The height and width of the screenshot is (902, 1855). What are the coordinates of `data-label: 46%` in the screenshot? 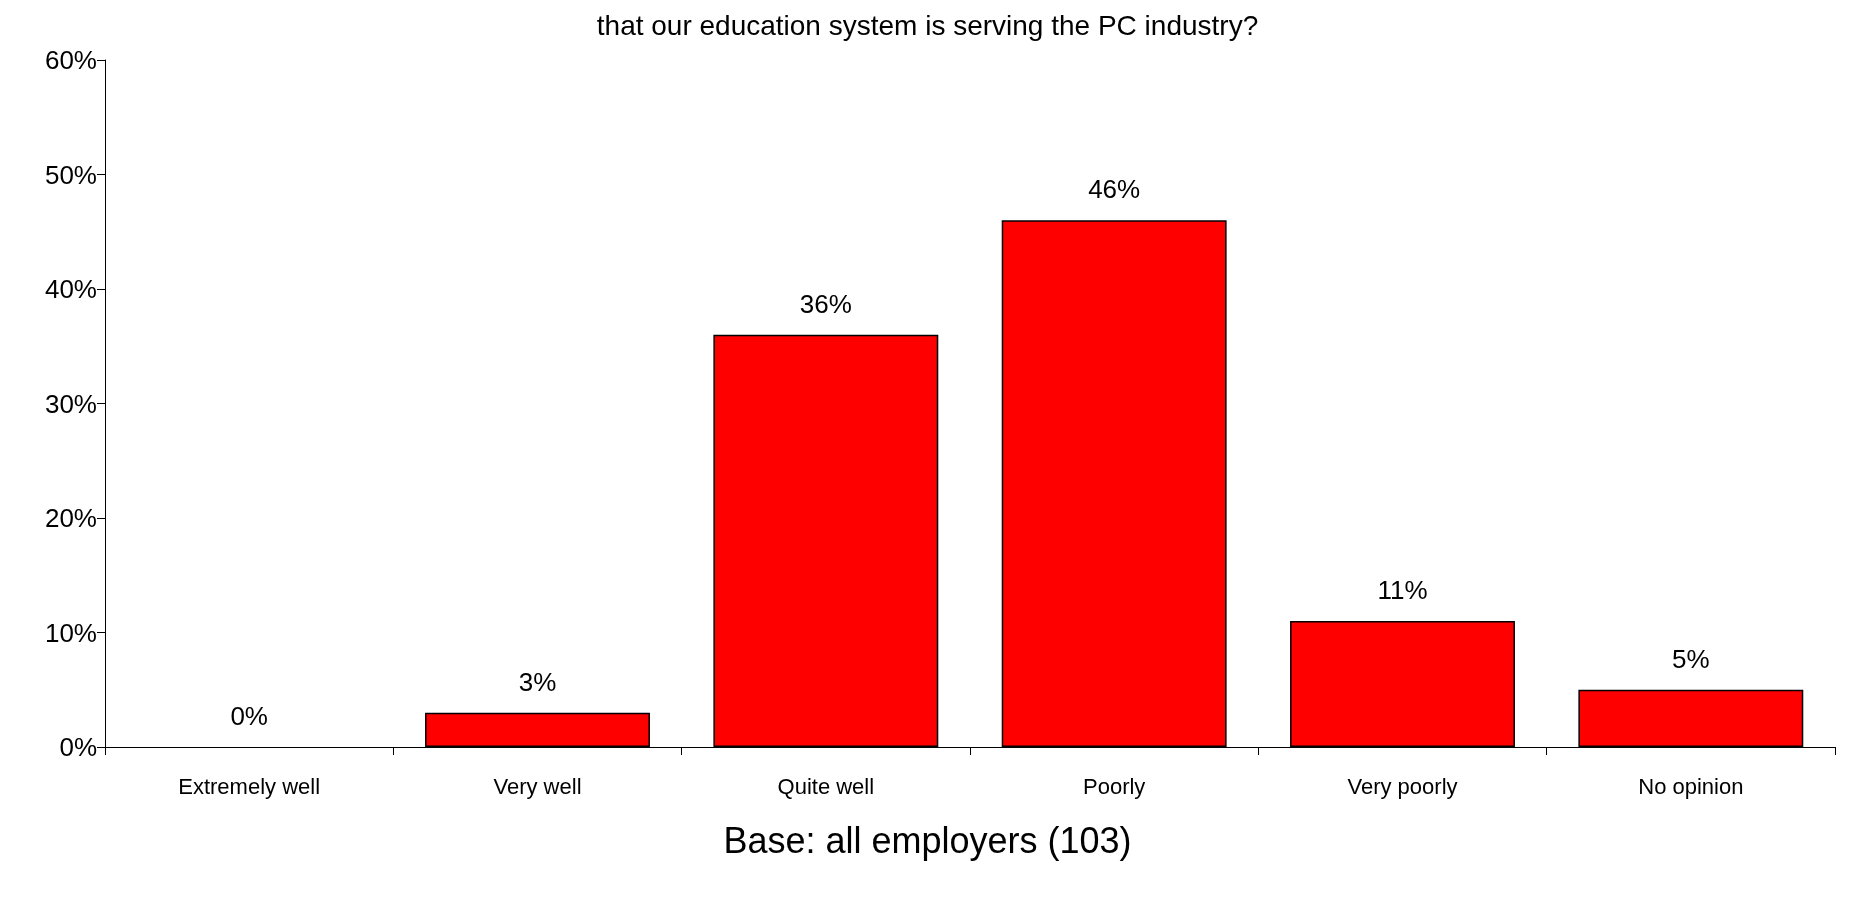 It's located at (1114, 189).